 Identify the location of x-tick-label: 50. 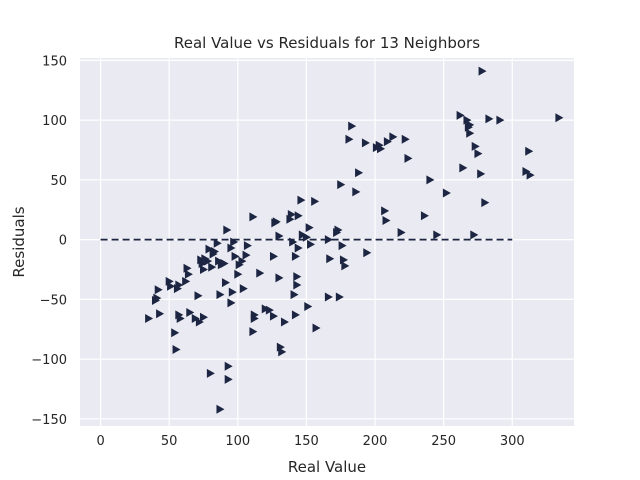
(169, 441).